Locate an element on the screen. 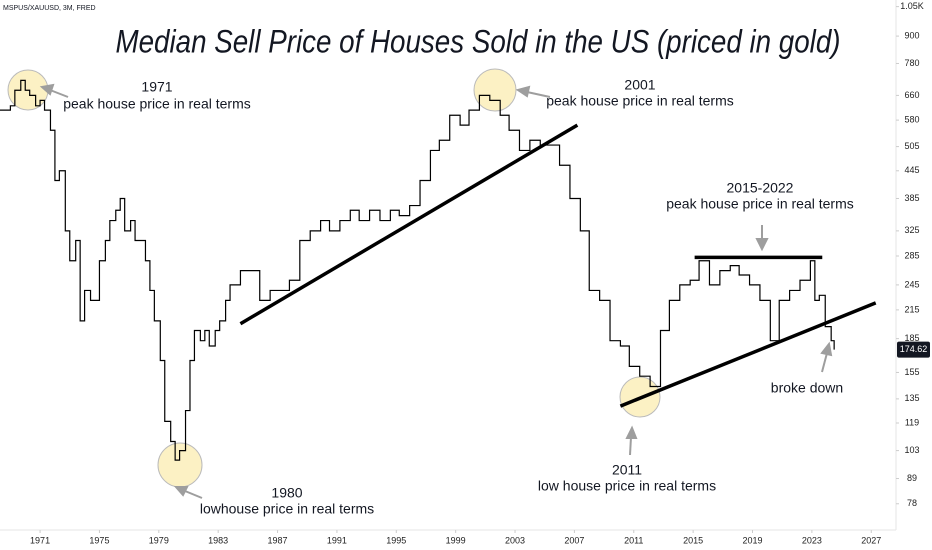 The height and width of the screenshot is (550, 932). x-tick-label: 1975 is located at coordinates (99, 540).